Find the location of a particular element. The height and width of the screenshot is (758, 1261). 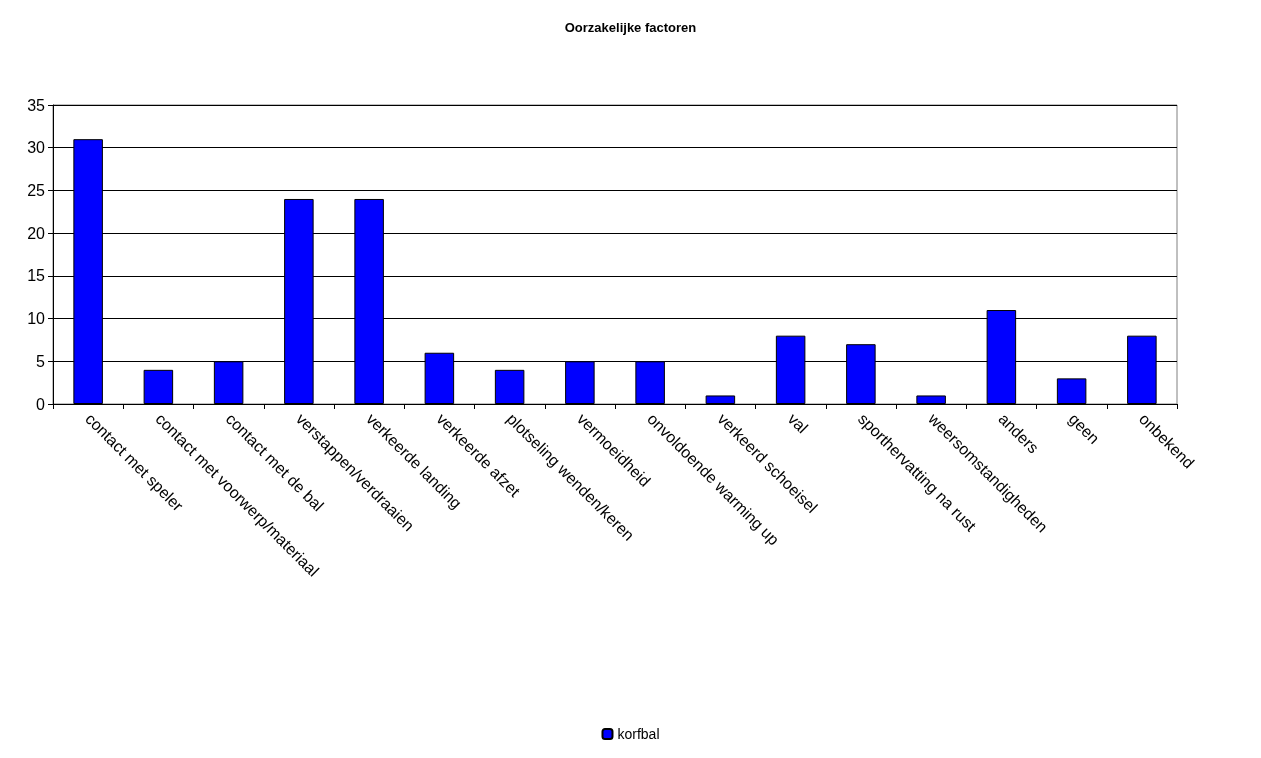

x-tick-label: val is located at coordinates (798, 423).